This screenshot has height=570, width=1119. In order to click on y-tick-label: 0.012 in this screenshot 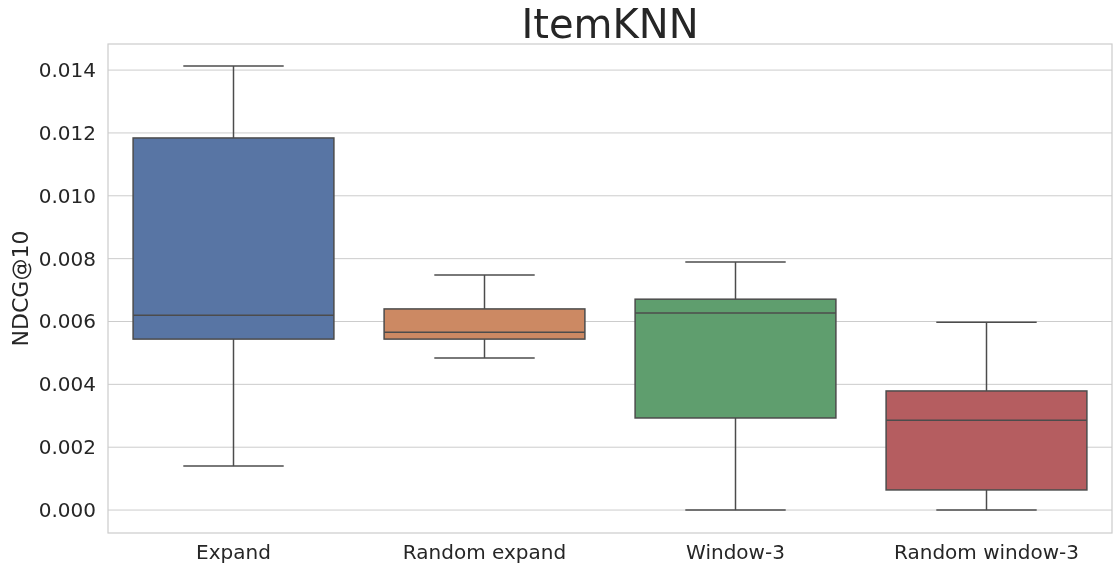, I will do `click(67, 132)`.